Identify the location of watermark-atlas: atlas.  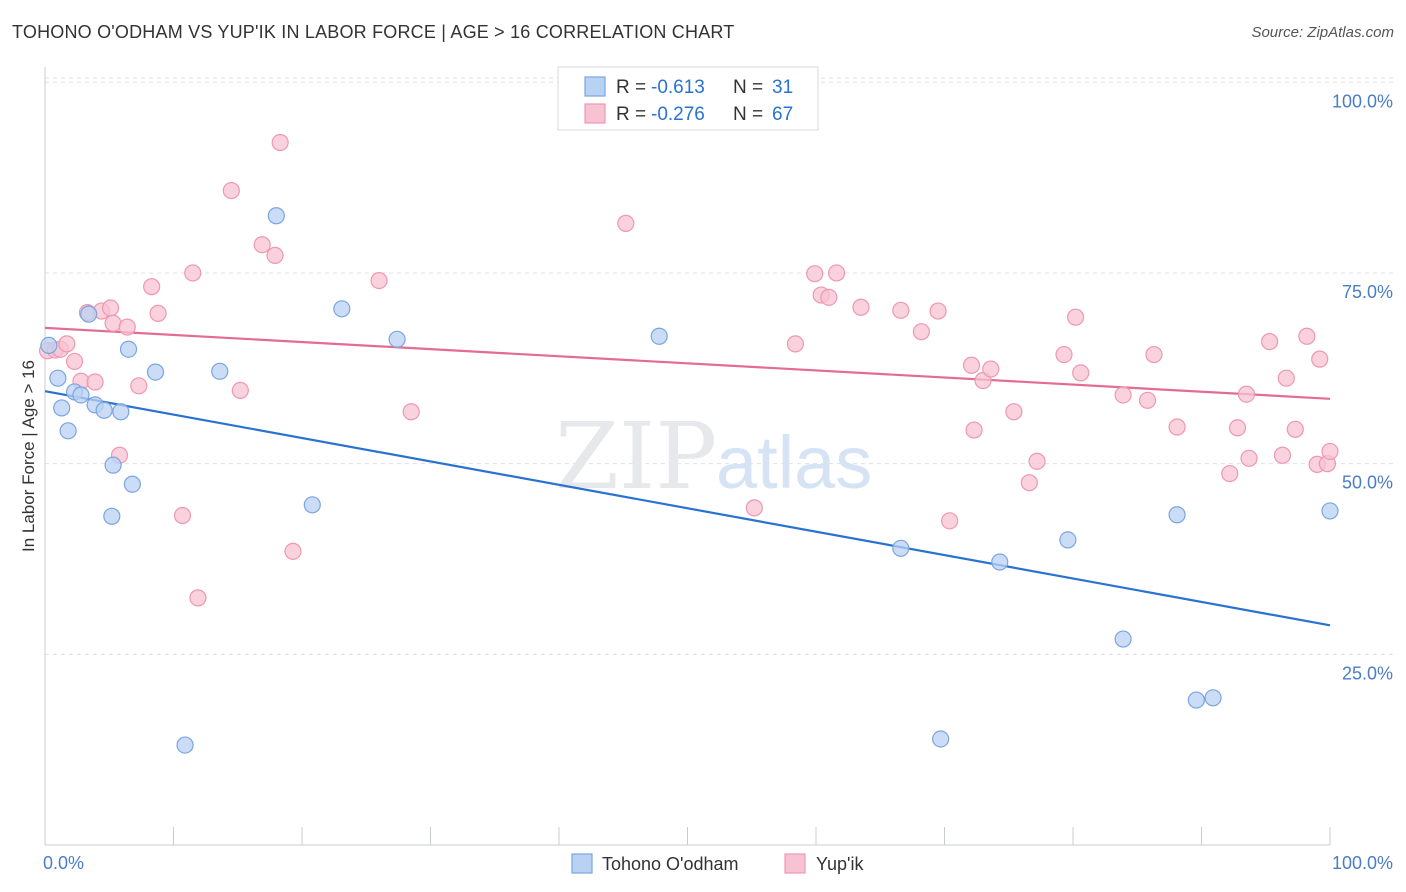
(794, 462).